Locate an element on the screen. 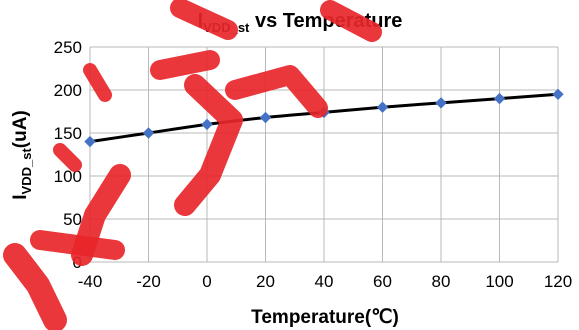 This screenshot has width=579, height=330. x-tick-label: 0 is located at coordinates (206, 281).